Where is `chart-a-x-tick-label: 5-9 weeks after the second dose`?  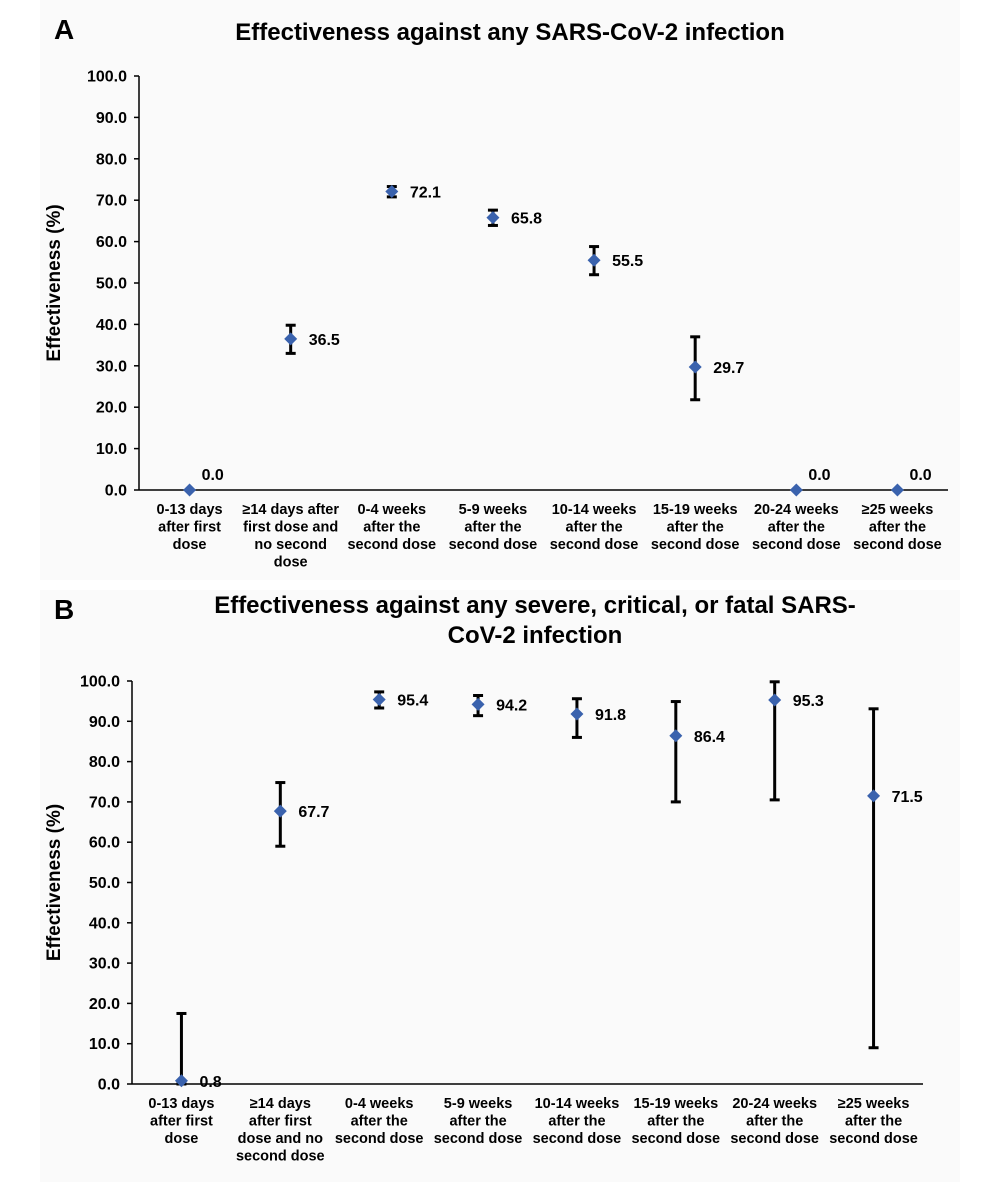
chart-a-x-tick-label: 5-9 weeks after the second dose is located at coordinates (493, 527).